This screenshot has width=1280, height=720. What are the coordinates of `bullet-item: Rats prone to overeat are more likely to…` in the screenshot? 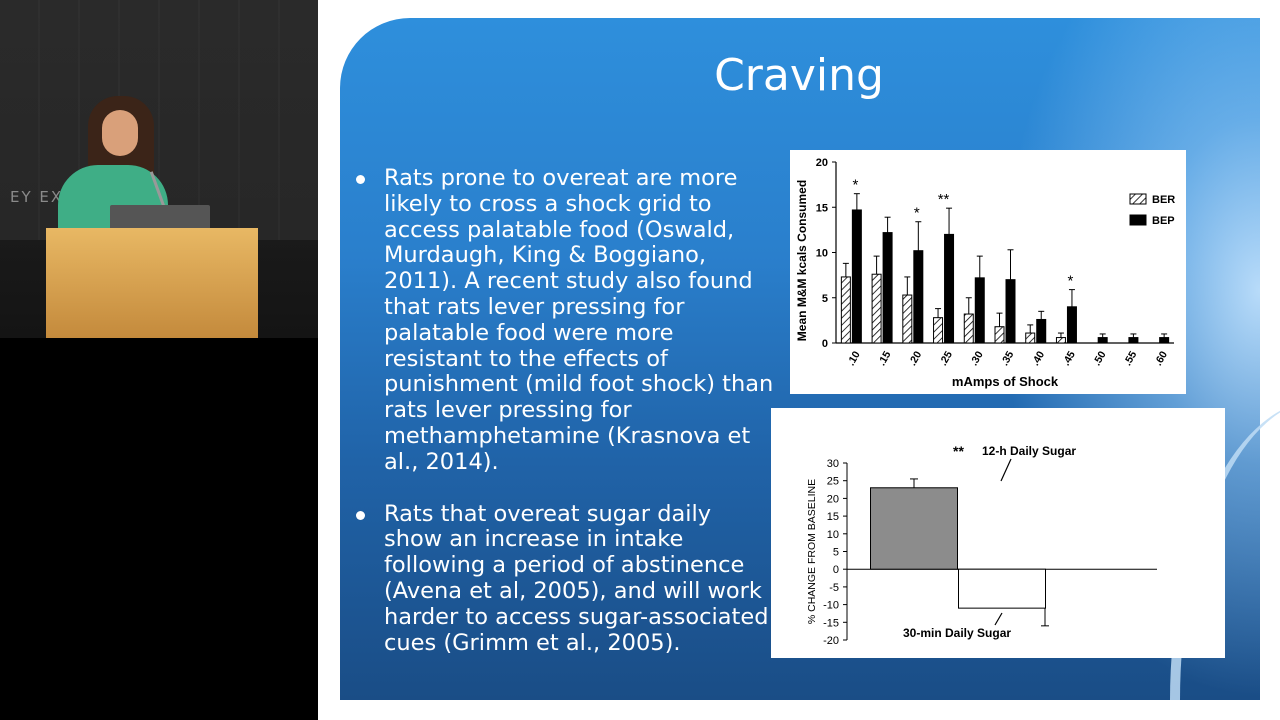 It's located at (564, 320).